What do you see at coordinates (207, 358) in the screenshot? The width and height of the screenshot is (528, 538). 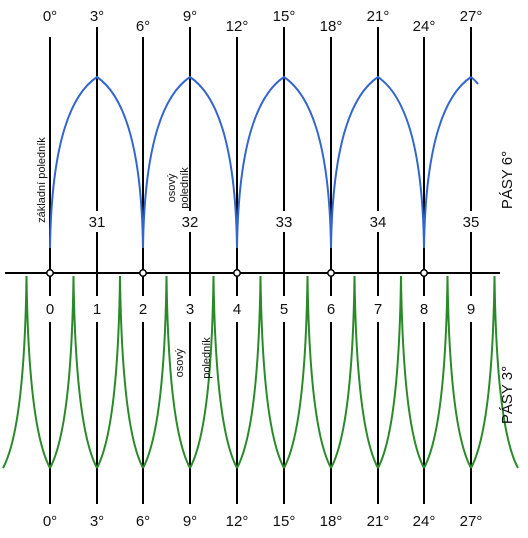 I see `axial-meridian-label-3-line2: poledník` at bounding box center [207, 358].